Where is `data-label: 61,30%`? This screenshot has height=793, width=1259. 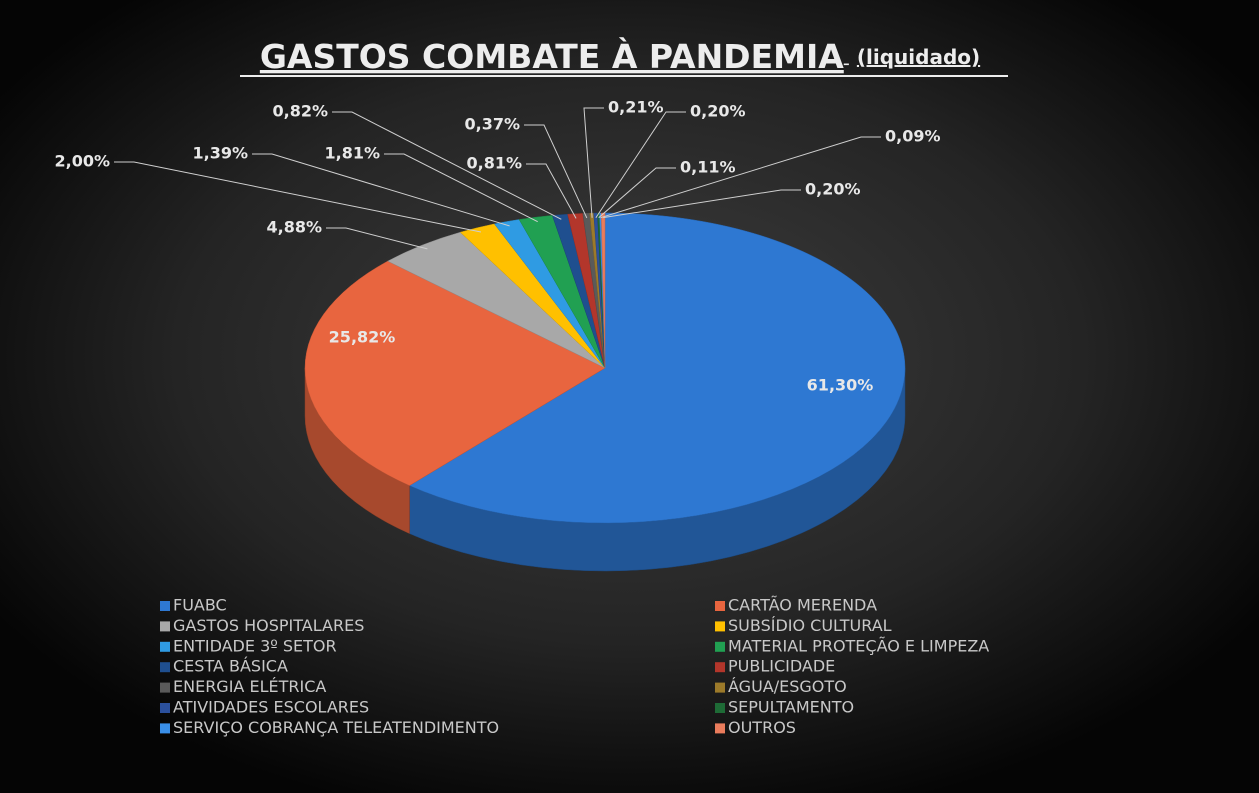
data-label: 61,30% is located at coordinates (840, 385).